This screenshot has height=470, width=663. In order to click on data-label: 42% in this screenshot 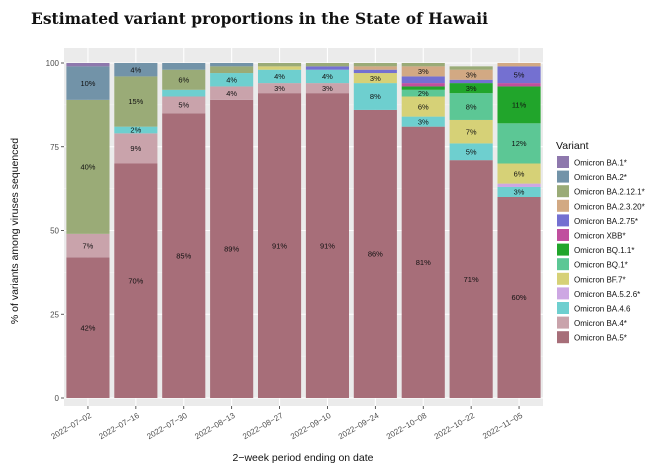, I will do `click(87, 327)`.